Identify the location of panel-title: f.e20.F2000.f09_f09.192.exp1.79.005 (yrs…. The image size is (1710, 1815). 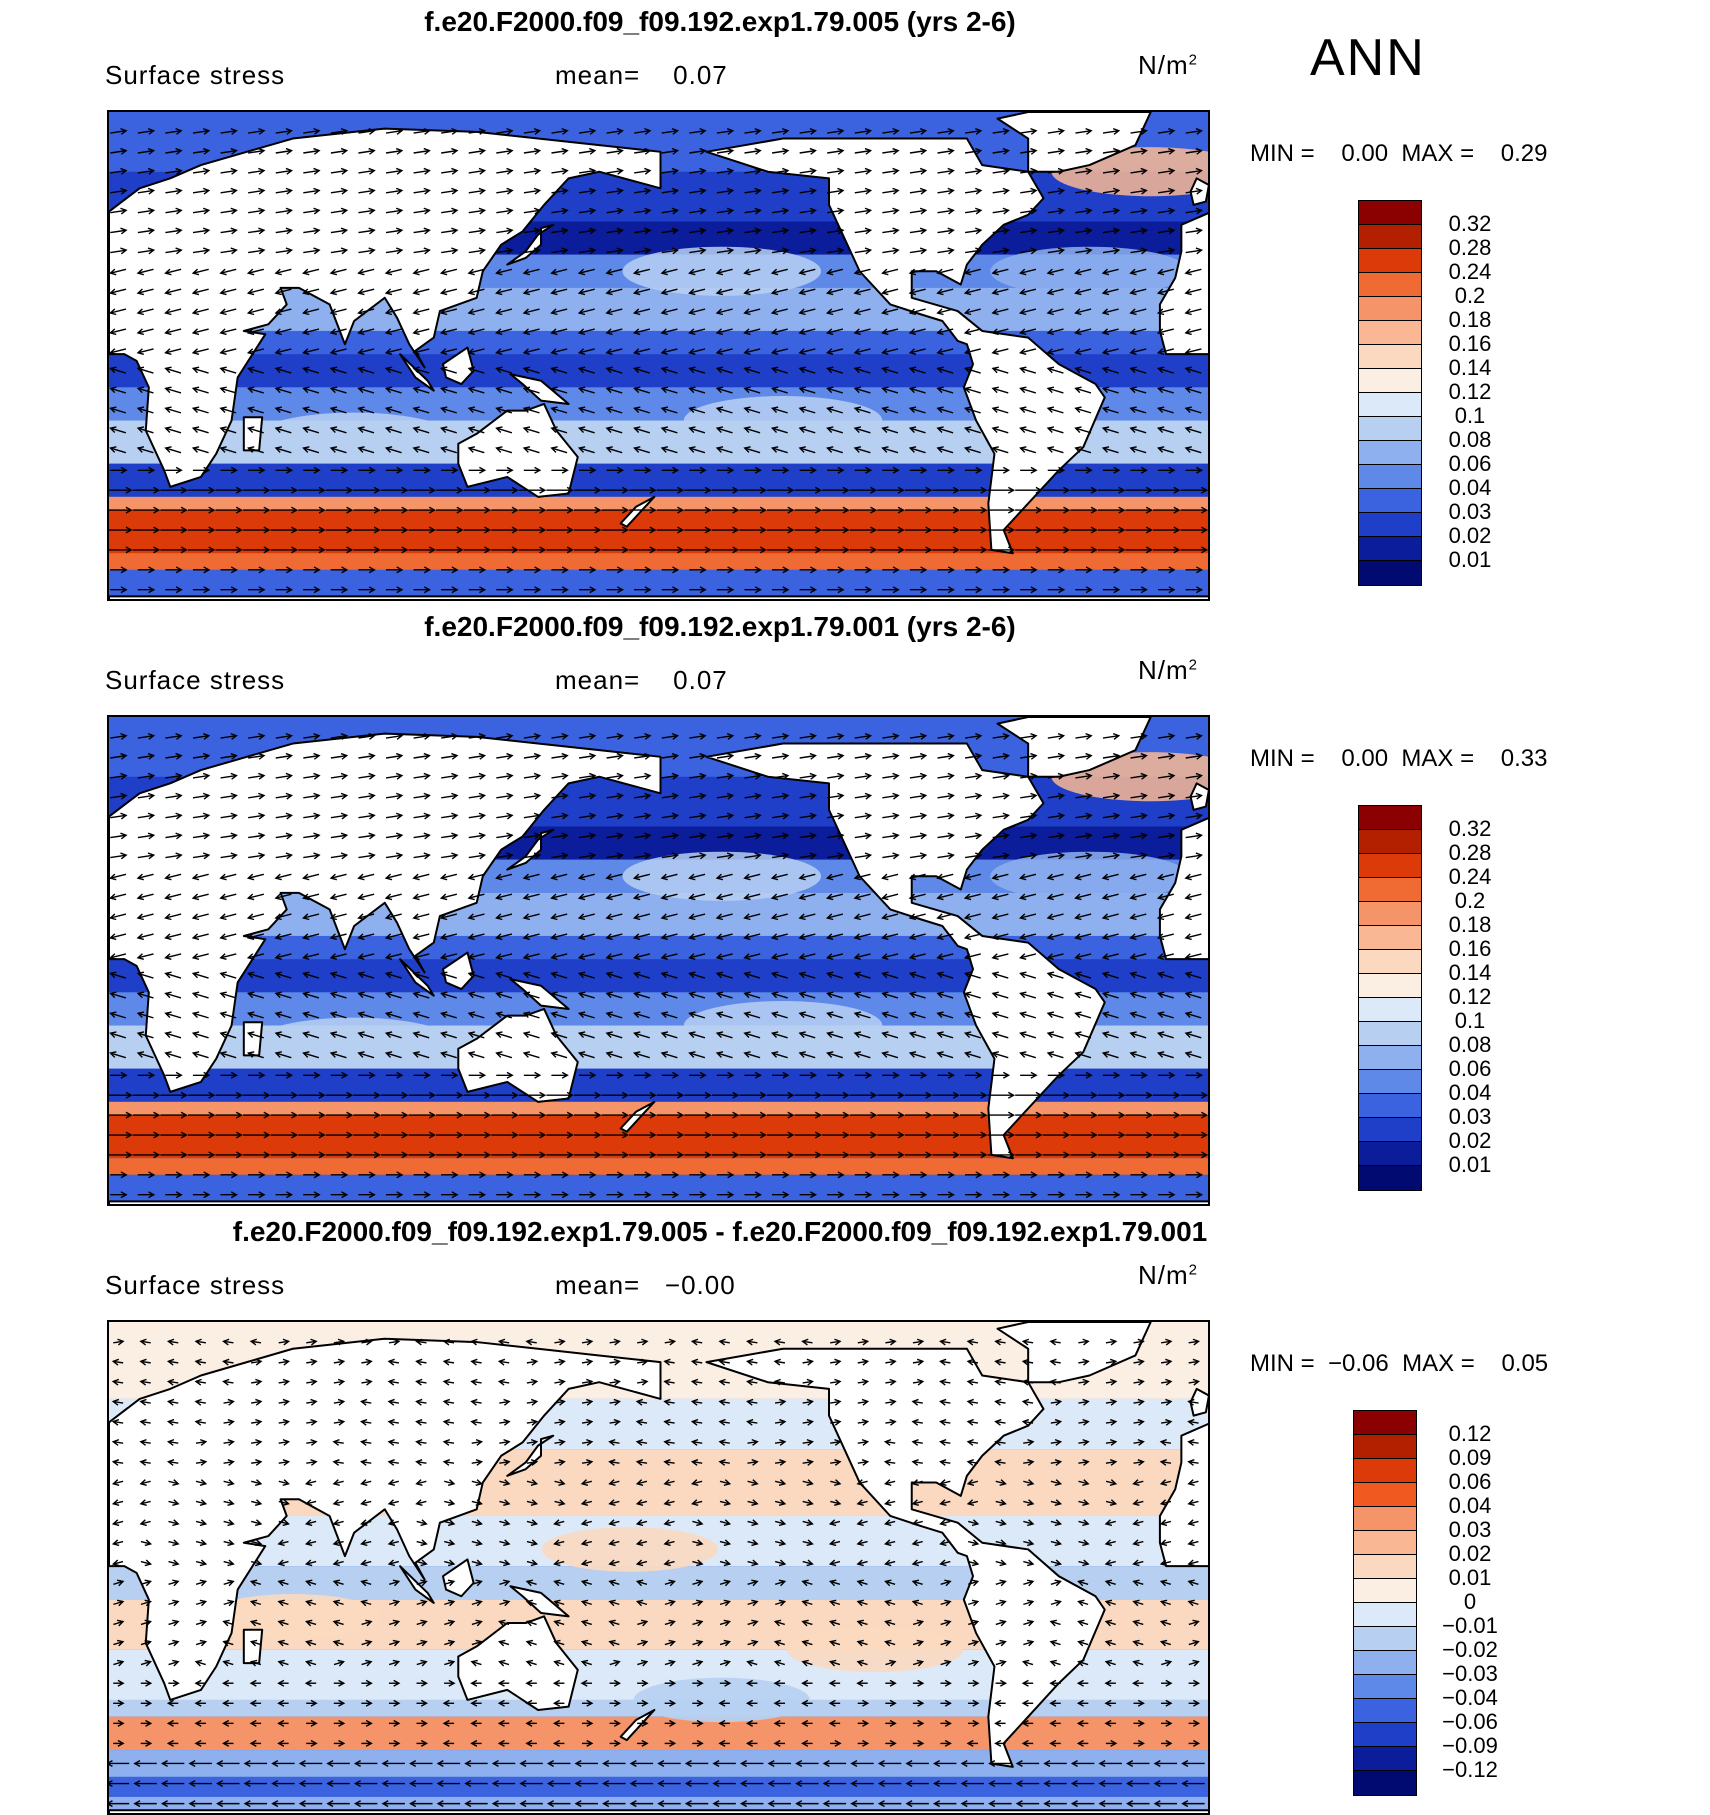
(720, 21).